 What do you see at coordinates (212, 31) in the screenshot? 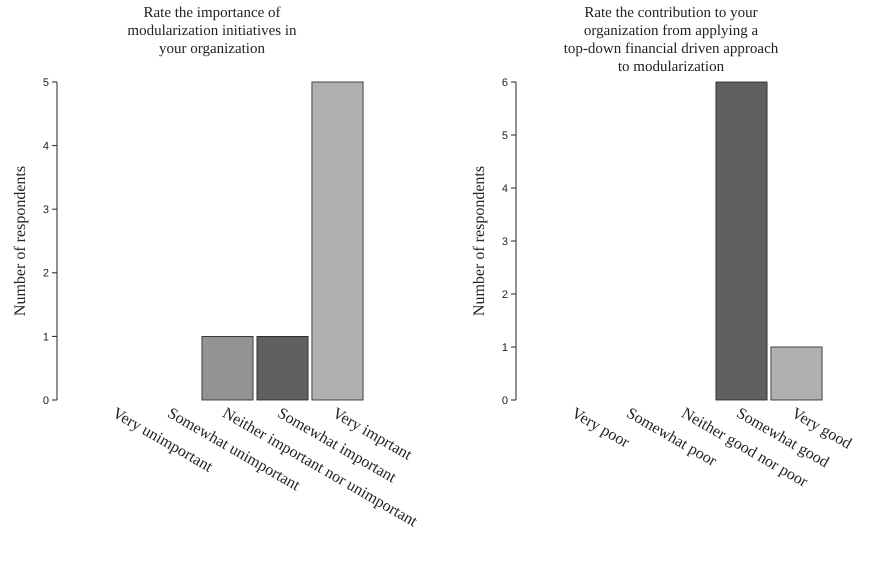
I see `chart-title: Rate the importance of modularization initiatives in your organization` at bounding box center [212, 31].